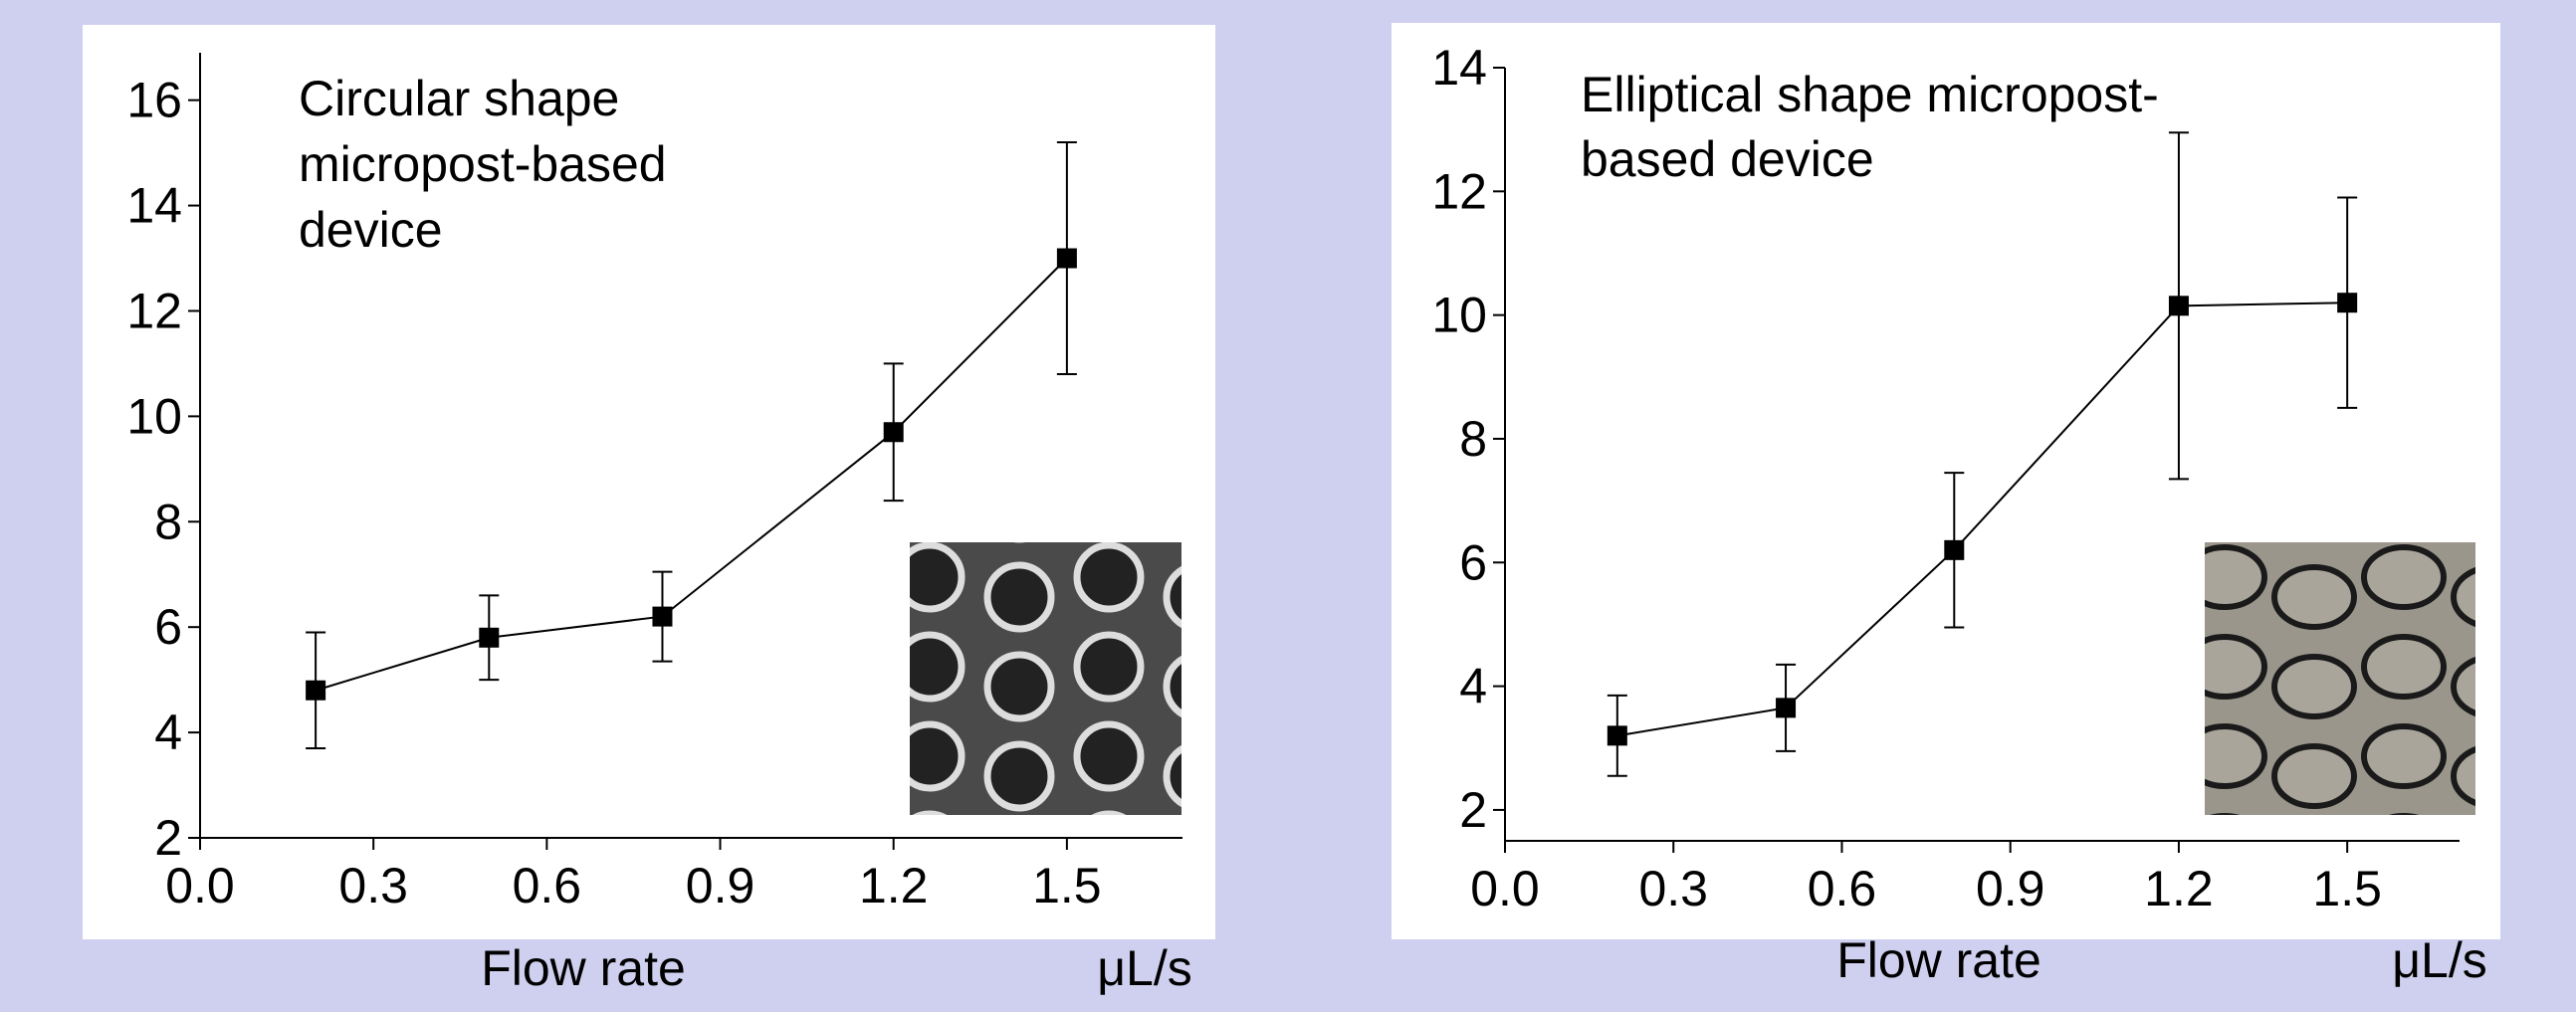 The height and width of the screenshot is (1012, 2576). Describe the element at coordinates (459, 98) in the screenshot. I see `annotation: Circular shape` at that location.